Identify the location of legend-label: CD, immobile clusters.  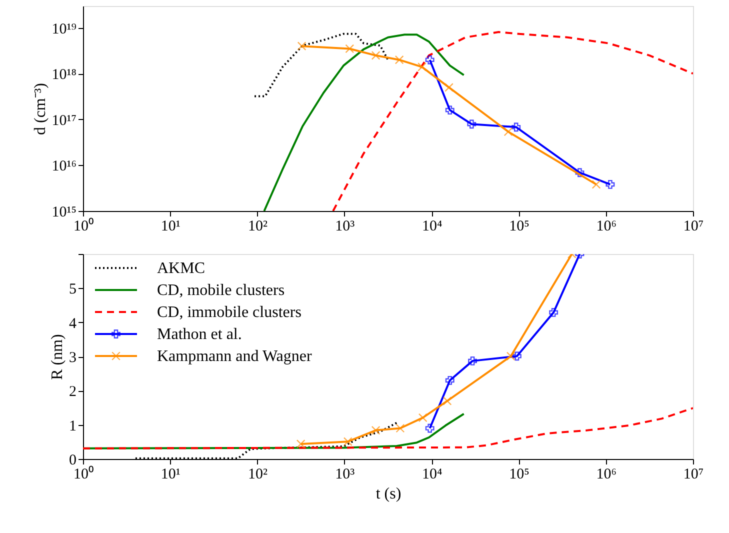
(229, 312).